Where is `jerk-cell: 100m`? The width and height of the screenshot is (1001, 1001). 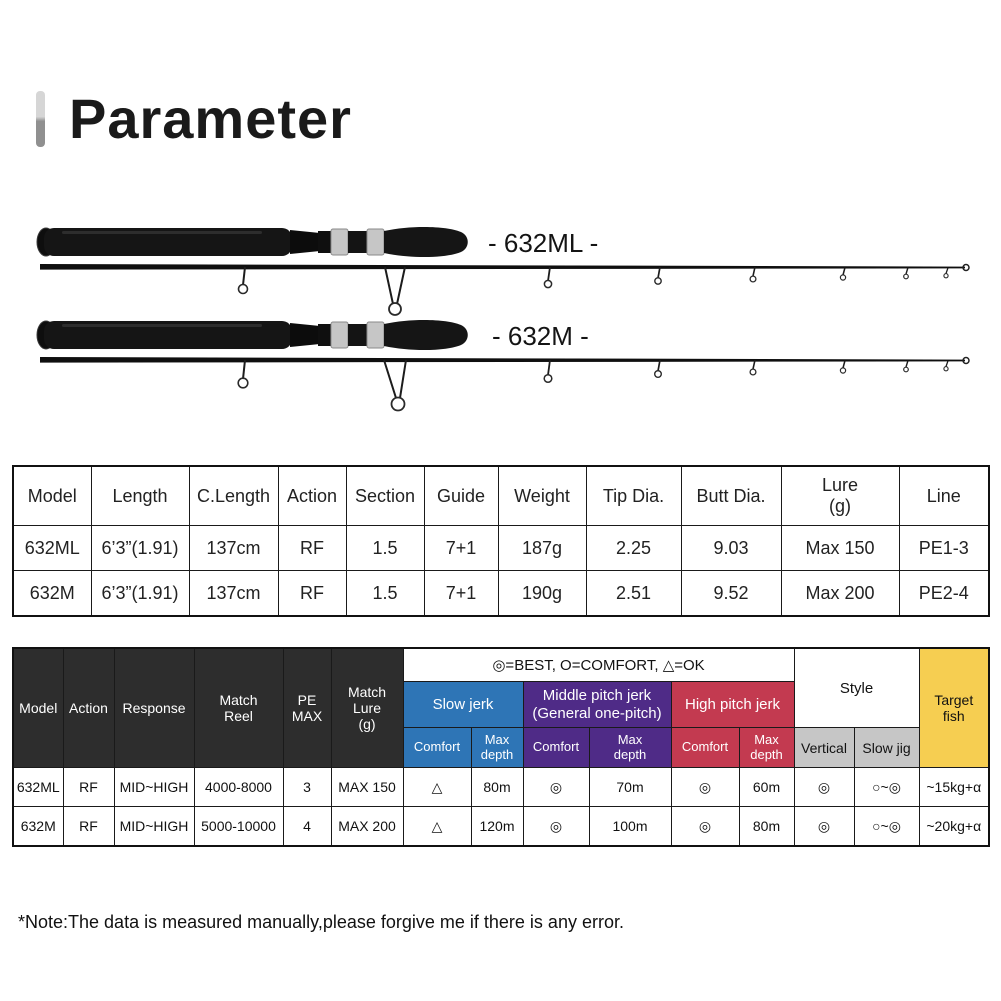
jerk-cell: 100m is located at coordinates (630, 826).